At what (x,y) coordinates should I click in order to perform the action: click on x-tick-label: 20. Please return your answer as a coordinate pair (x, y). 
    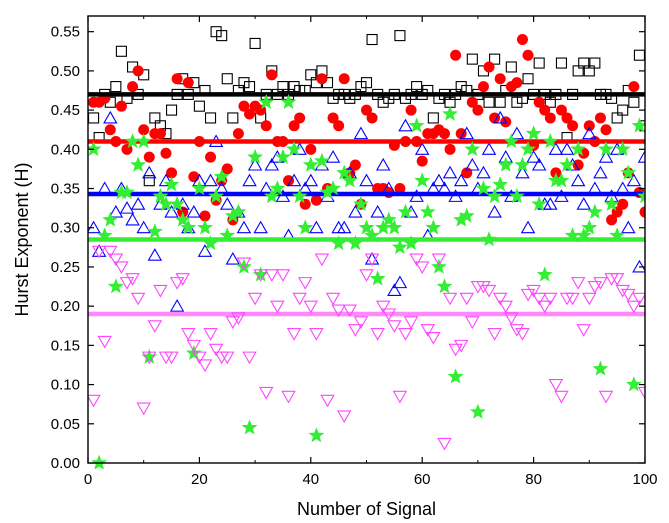
    Looking at the image, I should click on (199, 479).